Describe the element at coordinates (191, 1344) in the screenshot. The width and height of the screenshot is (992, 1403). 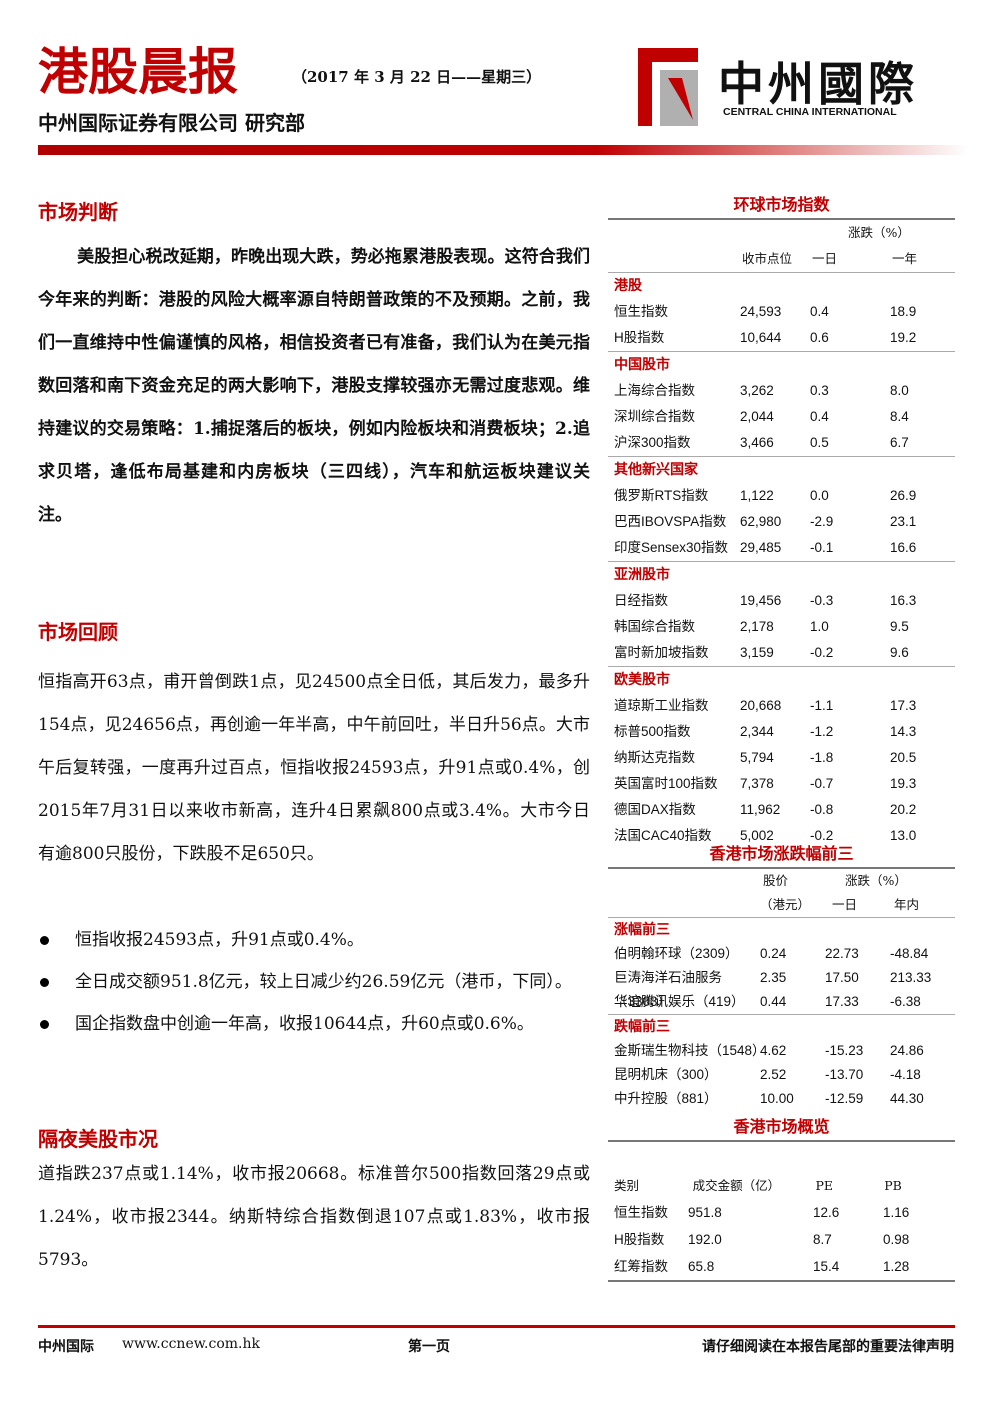
I see `footer-url: www.ccnew.com.hk` at that location.